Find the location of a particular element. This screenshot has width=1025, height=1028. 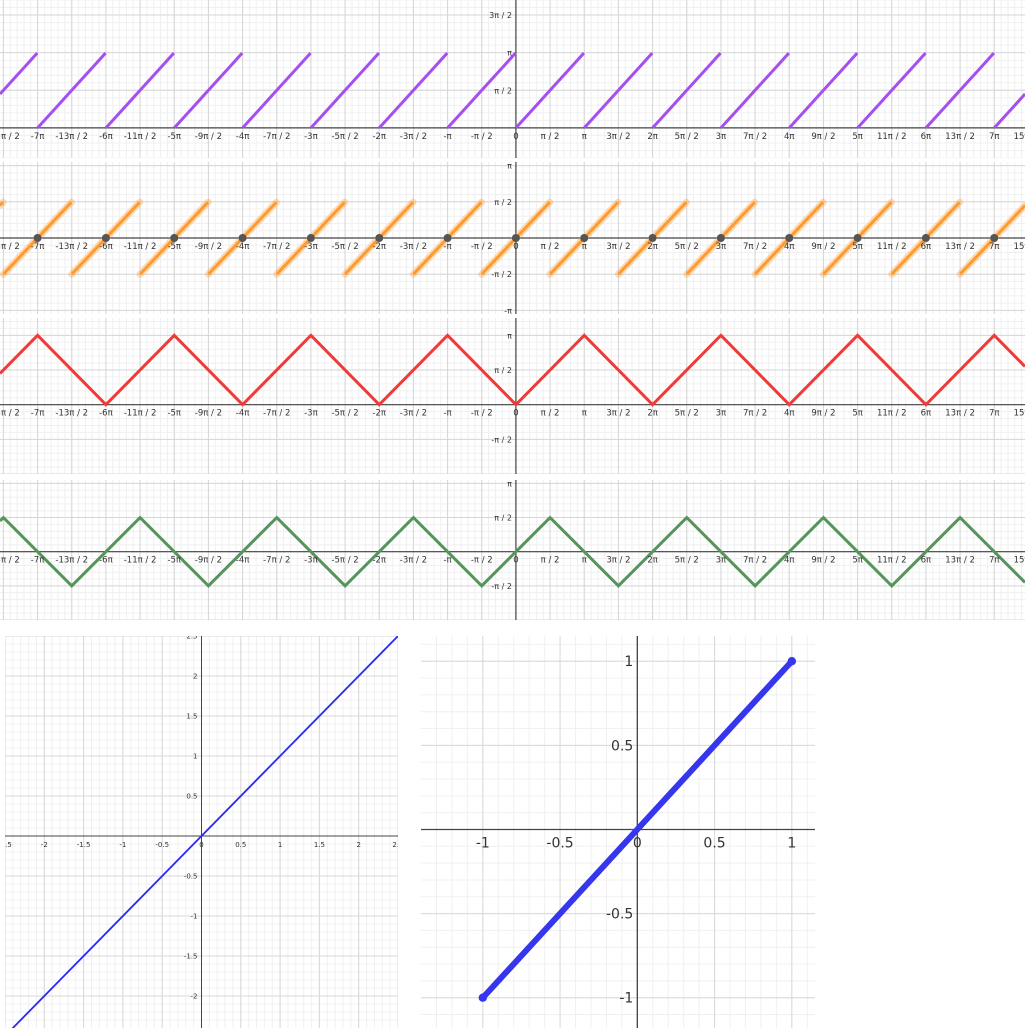

y-tick-label: 3π / 2 is located at coordinates (500, 15).